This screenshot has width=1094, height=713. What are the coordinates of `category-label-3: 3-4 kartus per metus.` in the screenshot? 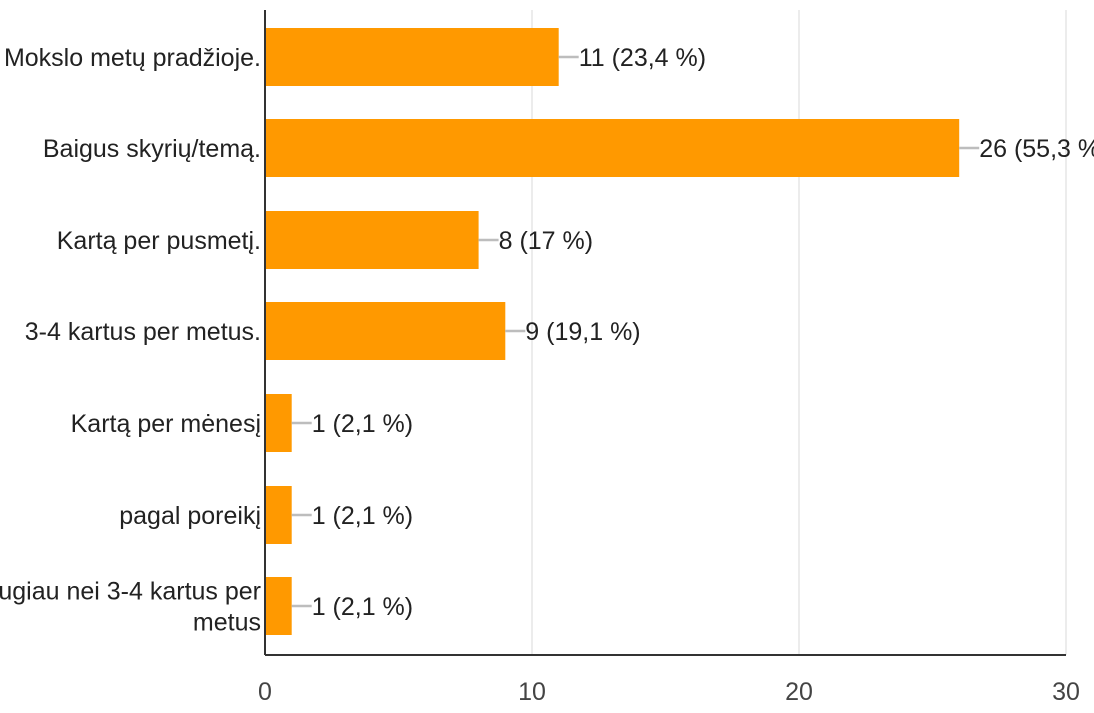 It's located at (143, 332).